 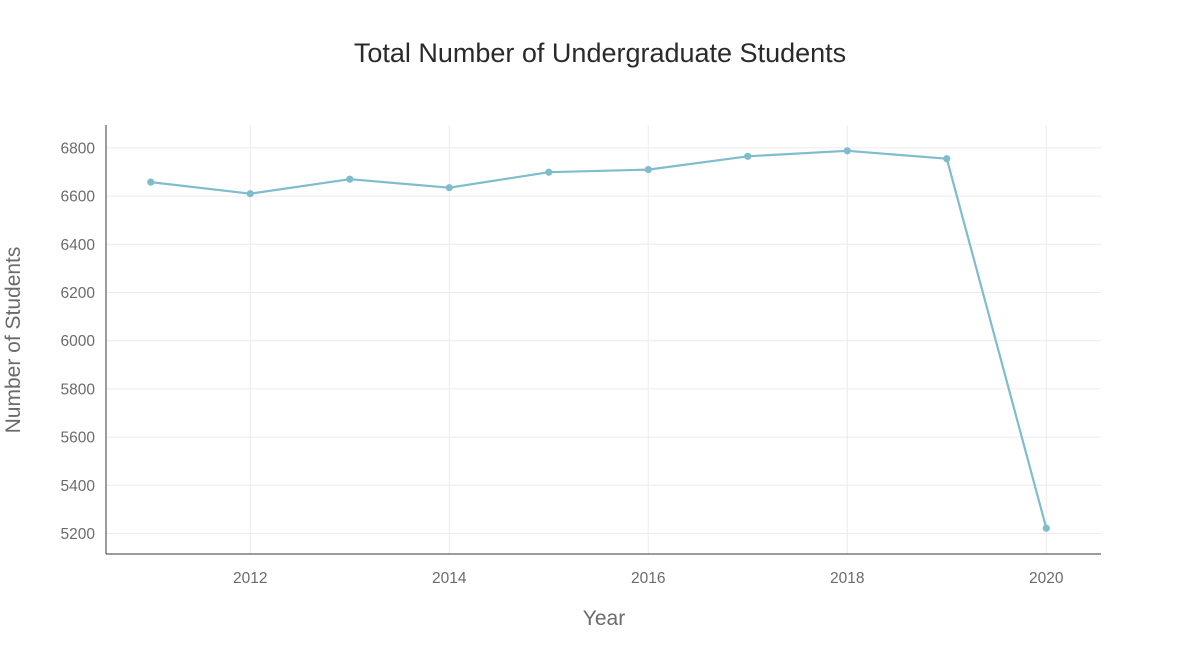 I want to click on x-tick-label: 2014, so click(x=449, y=578).